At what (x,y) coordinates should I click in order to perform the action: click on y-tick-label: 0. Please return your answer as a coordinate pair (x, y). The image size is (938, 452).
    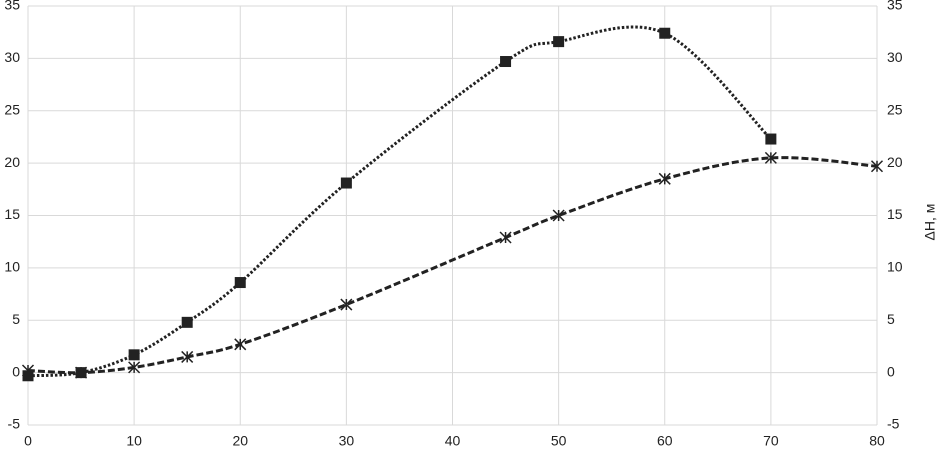
    Looking at the image, I should click on (16, 371).